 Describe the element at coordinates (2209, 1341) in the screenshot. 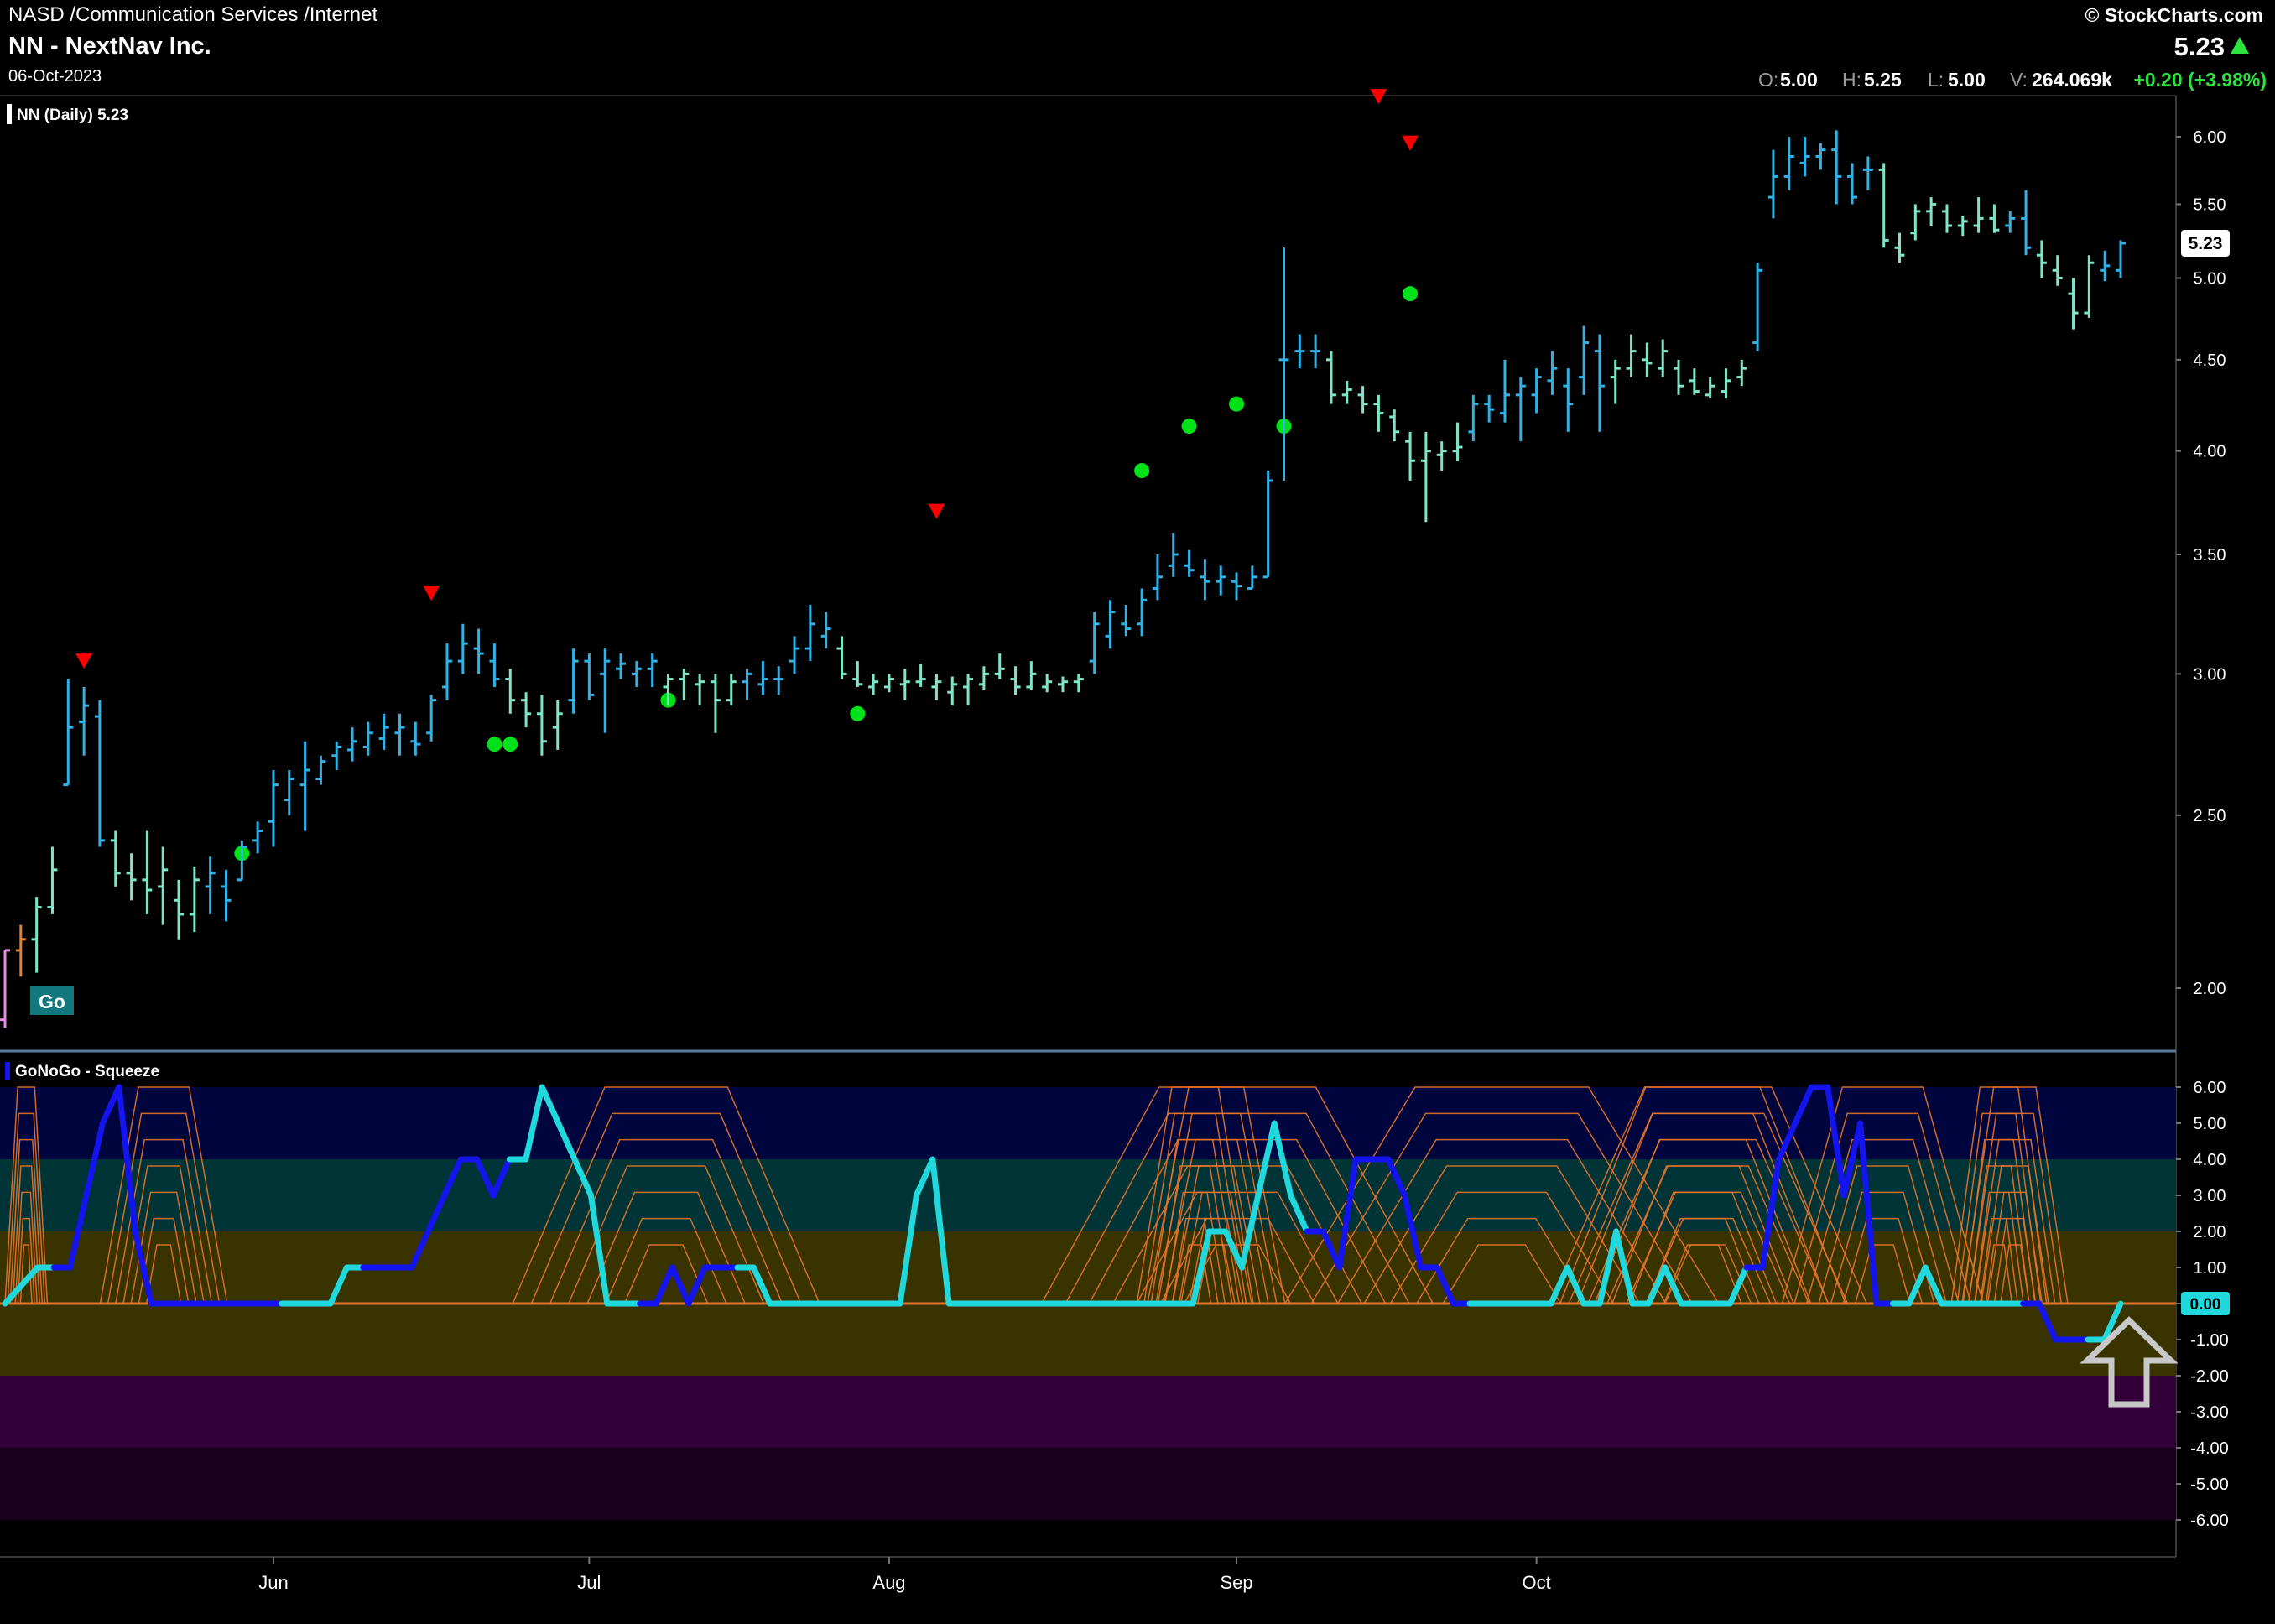

I see `osc-tick-label: -1.00` at that location.